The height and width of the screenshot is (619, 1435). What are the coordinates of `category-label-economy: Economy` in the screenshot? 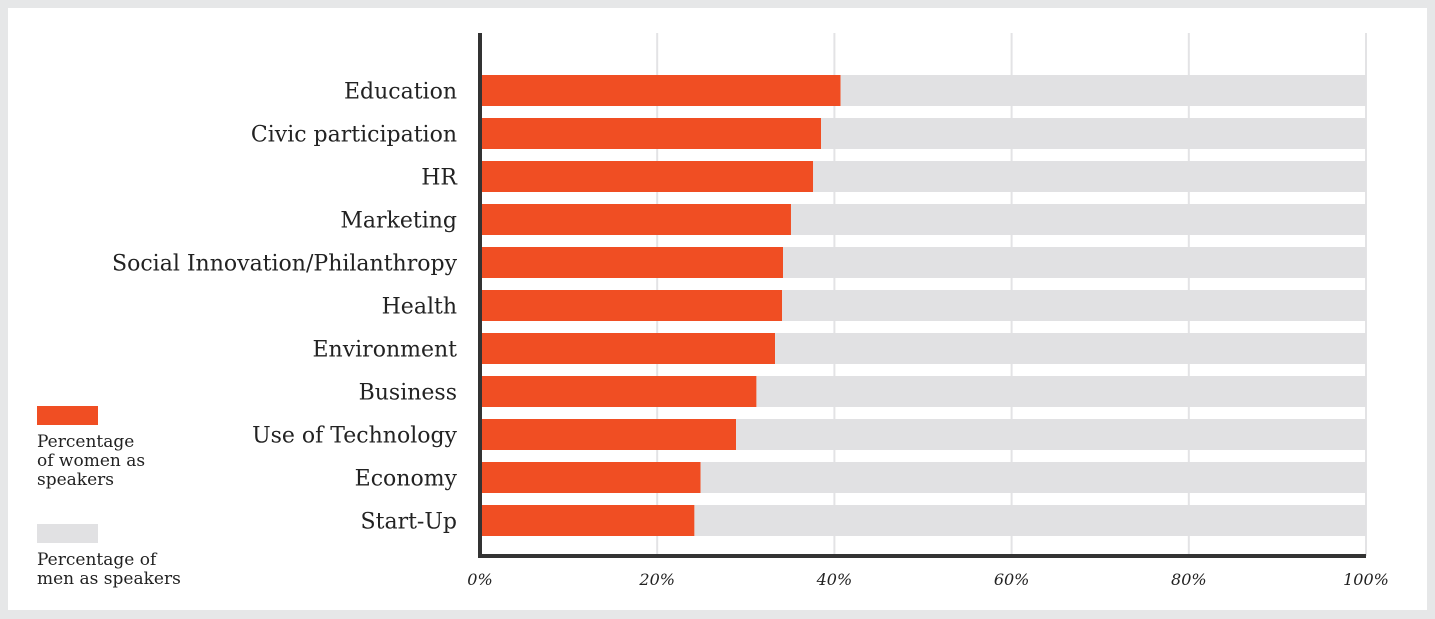 It's located at (406, 479).